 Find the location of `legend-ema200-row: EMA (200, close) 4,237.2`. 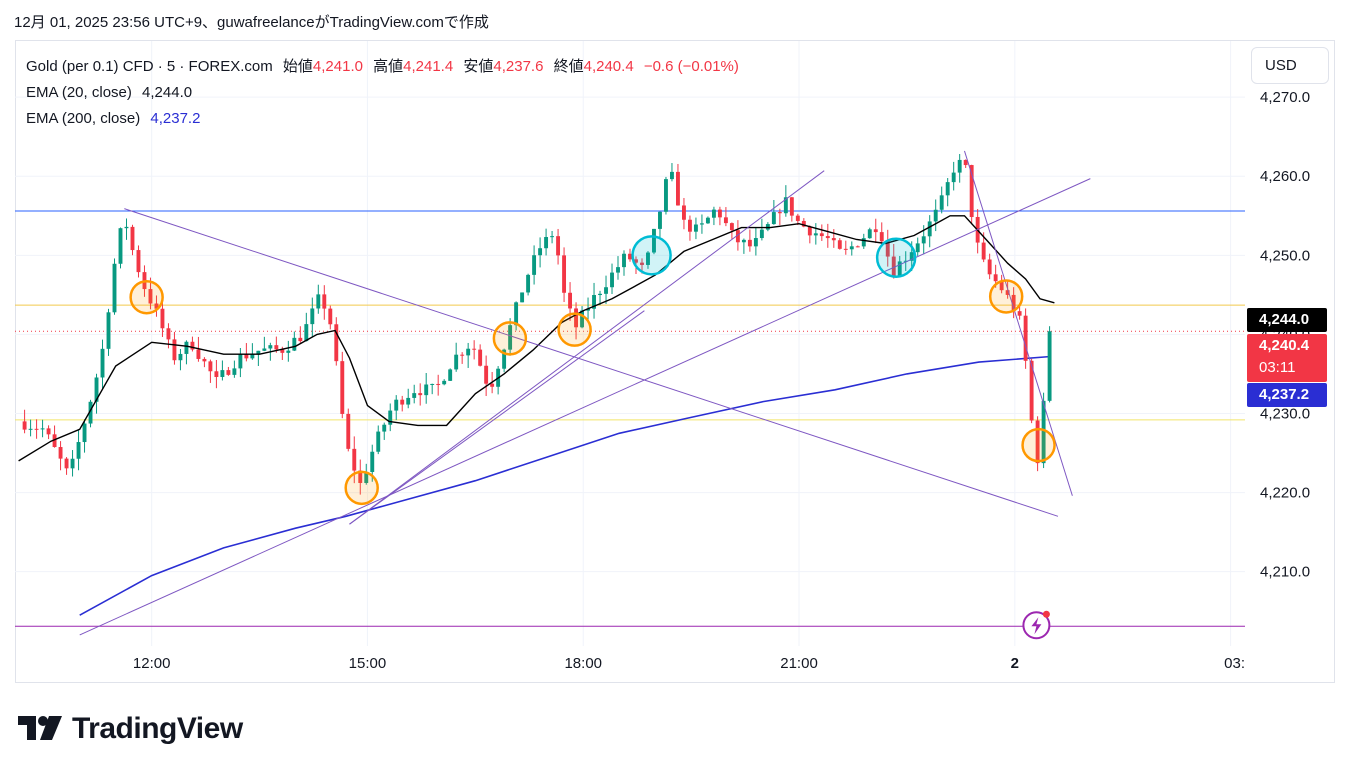

legend-ema200-row: EMA (200, close) 4,237.2 is located at coordinates (382, 119).